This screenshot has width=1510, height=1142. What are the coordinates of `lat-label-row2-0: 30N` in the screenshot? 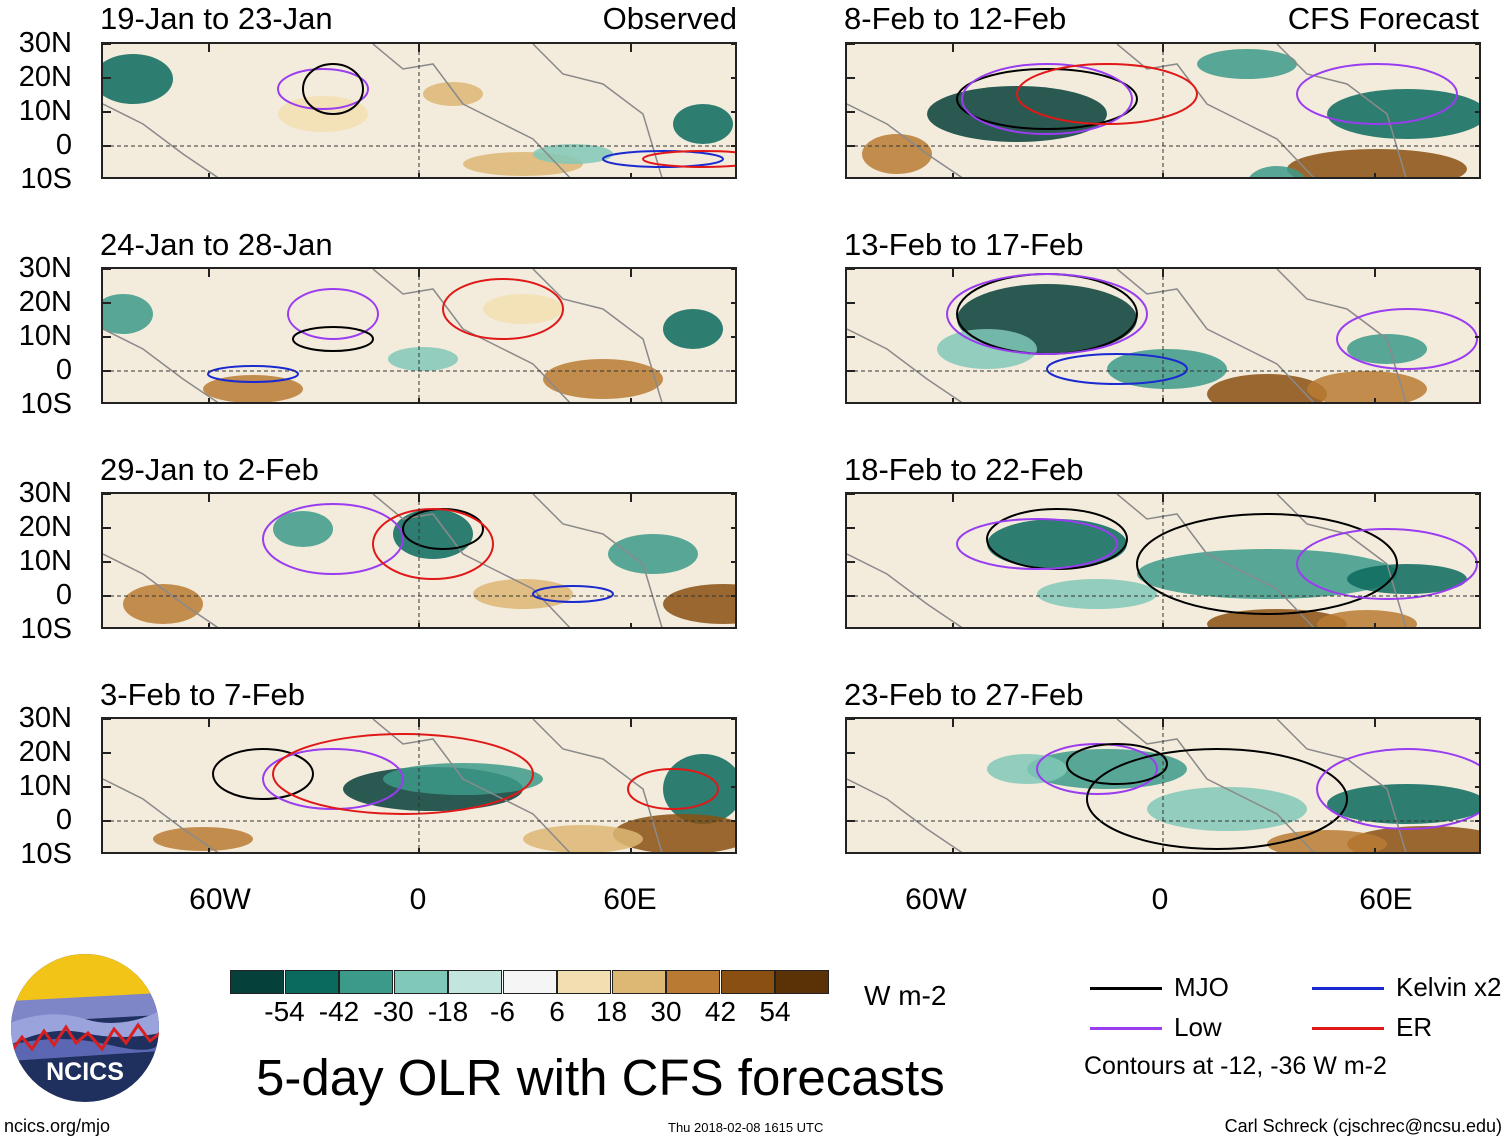 It's located at (45, 268).